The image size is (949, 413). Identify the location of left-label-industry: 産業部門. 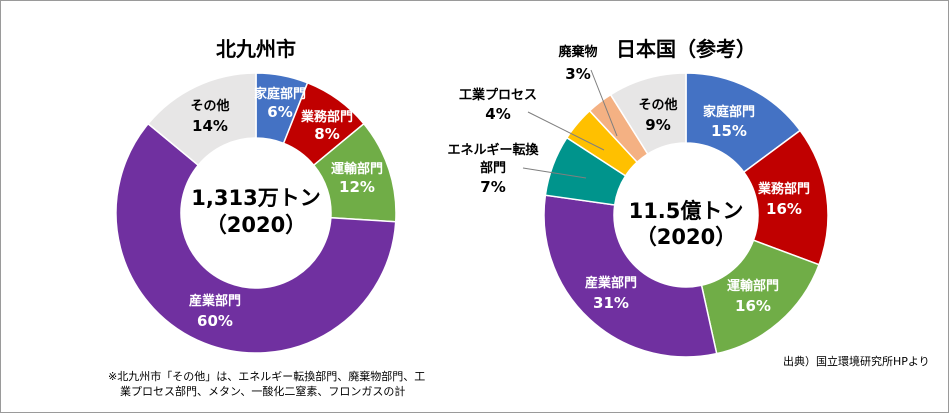
(215, 301).